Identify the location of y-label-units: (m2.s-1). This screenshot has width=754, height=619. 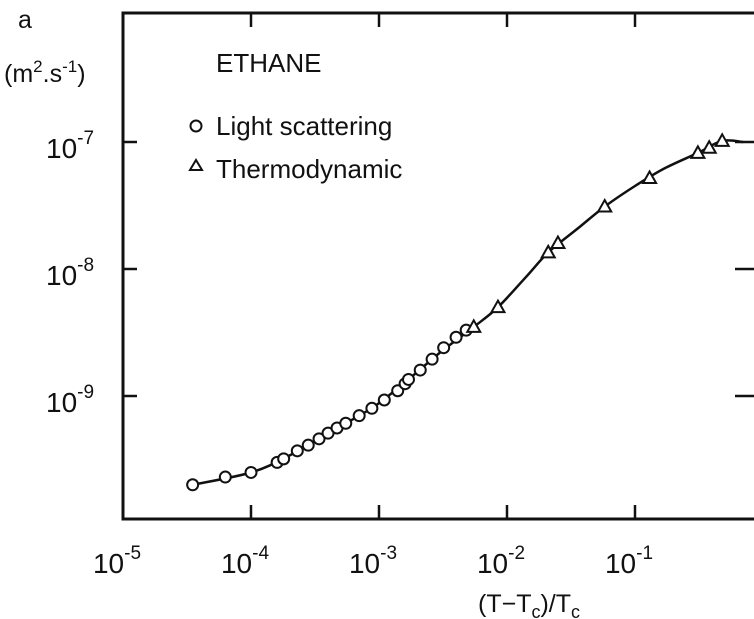
(45, 72).